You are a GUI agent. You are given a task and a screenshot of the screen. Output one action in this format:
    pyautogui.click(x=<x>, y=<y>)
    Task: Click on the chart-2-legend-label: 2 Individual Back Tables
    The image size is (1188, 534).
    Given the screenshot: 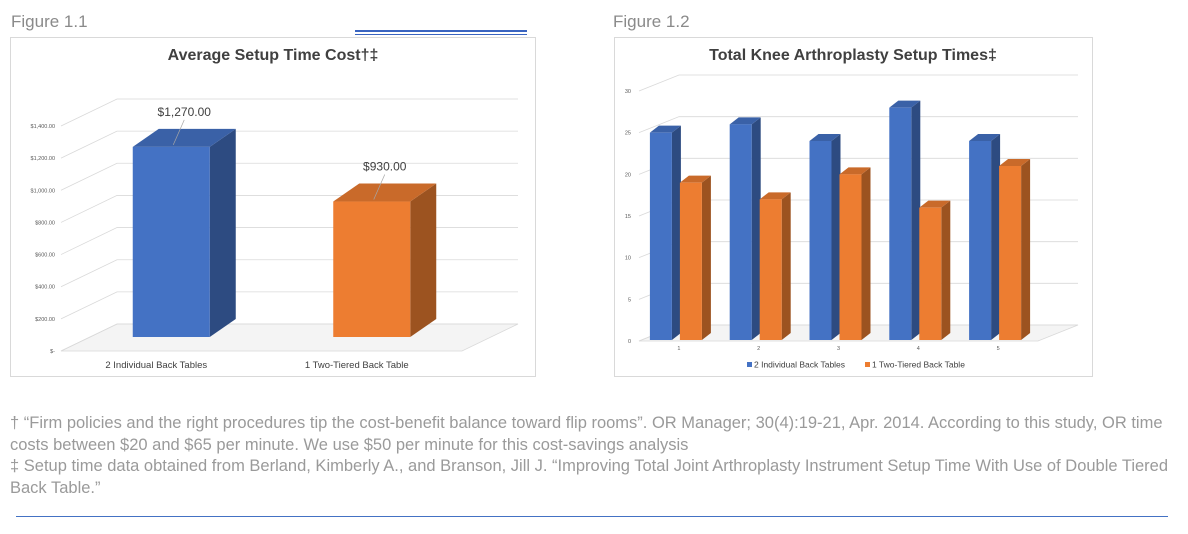 What is the action you would take?
    pyautogui.click(x=799, y=365)
    